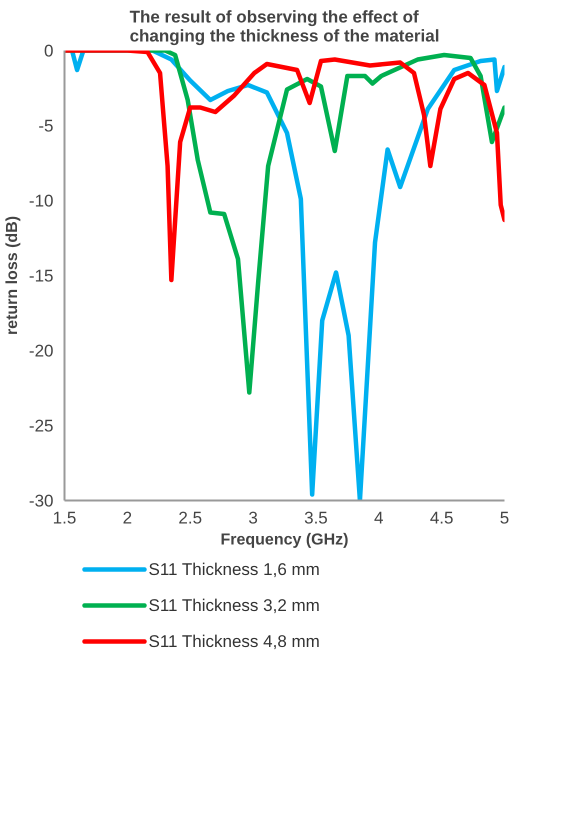  Describe the element at coordinates (505, 518) in the screenshot. I see `x-tick-label: 5` at that location.